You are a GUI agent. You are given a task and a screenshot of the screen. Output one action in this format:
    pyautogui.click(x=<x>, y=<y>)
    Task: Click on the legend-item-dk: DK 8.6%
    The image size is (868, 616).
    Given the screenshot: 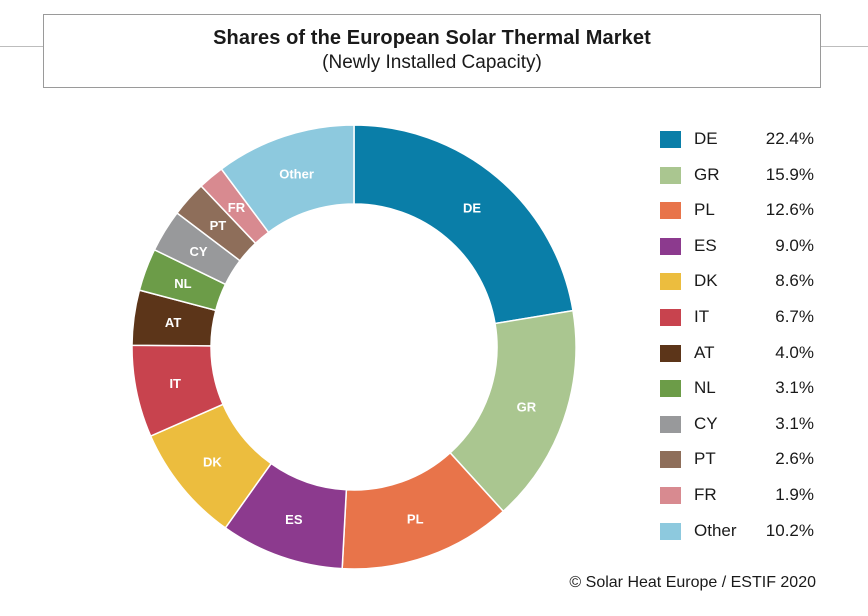 What is the action you would take?
    pyautogui.click(x=740, y=282)
    